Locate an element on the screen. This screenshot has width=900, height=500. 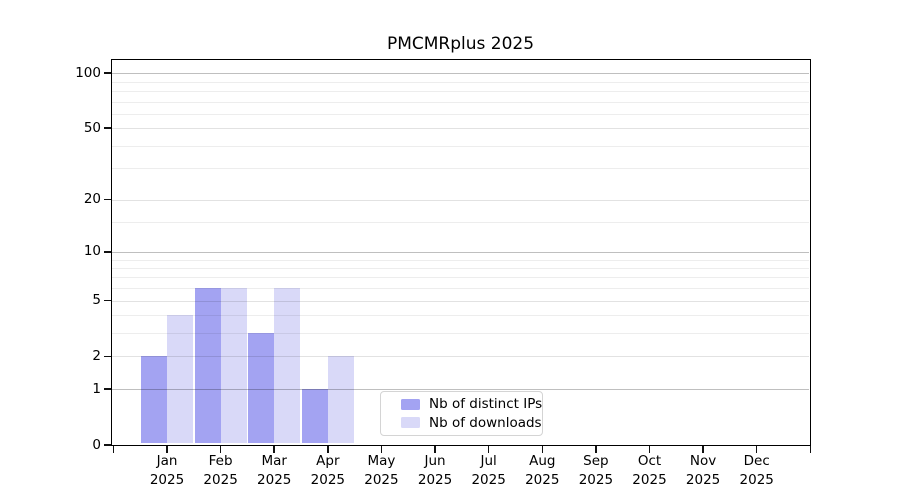
legend-item-downloads: Nb of downloads is located at coordinates (466, 423).